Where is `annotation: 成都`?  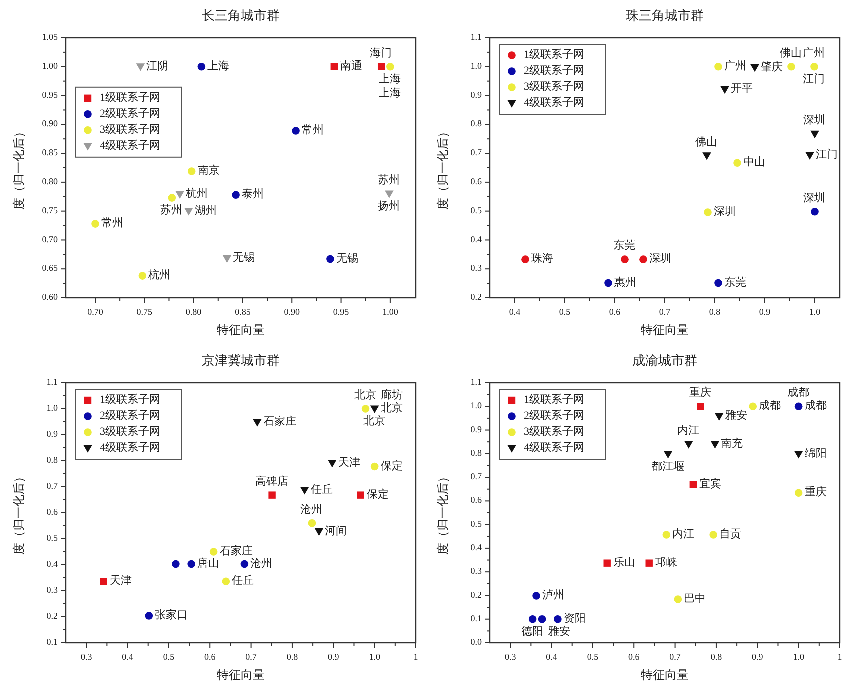 annotation: 成都 is located at coordinates (798, 393).